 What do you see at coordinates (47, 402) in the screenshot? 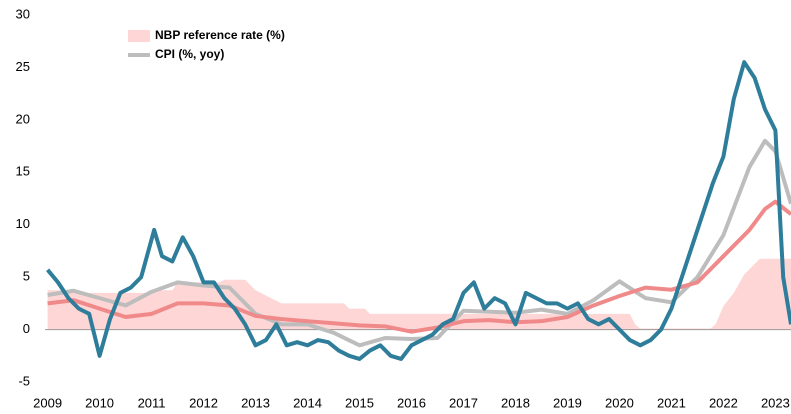
I see `x-tick-label: 2009` at bounding box center [47, 402].